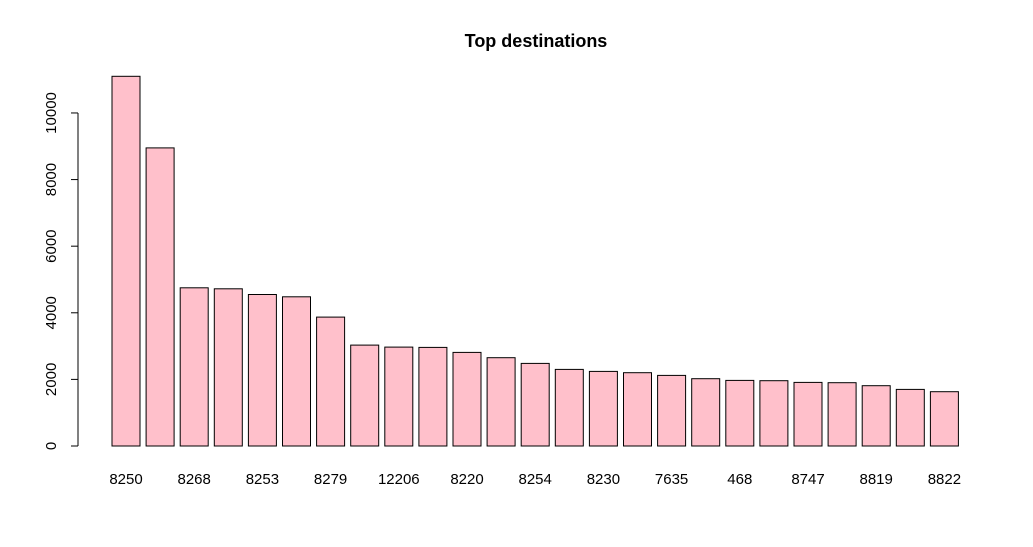 This screenshot has width=1033, height=547. I want to click on y-axis: 0 2000 4000 6000 8000 10000, so click(61, 271).